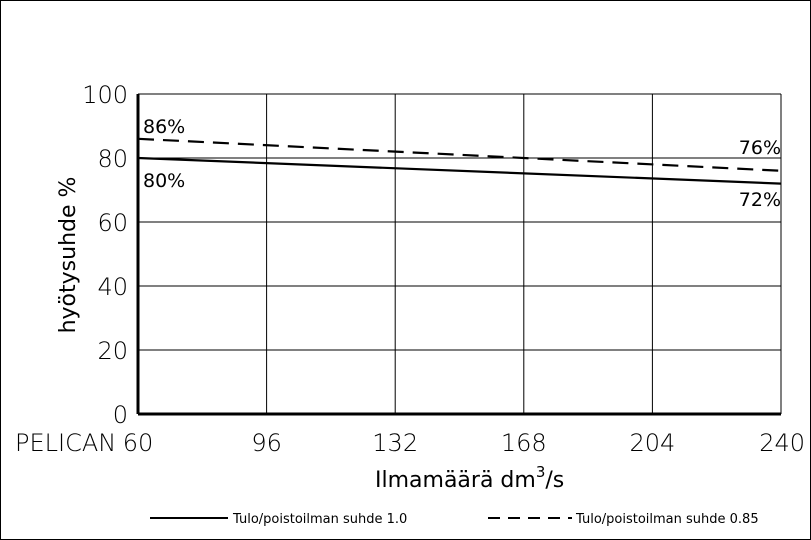 This screenshot has height=540, width=811. What do you see at coordinates (760, 148) in the screenshot?
I see `annotation-end-dashed: 76%` at bounding box center [760, 148].